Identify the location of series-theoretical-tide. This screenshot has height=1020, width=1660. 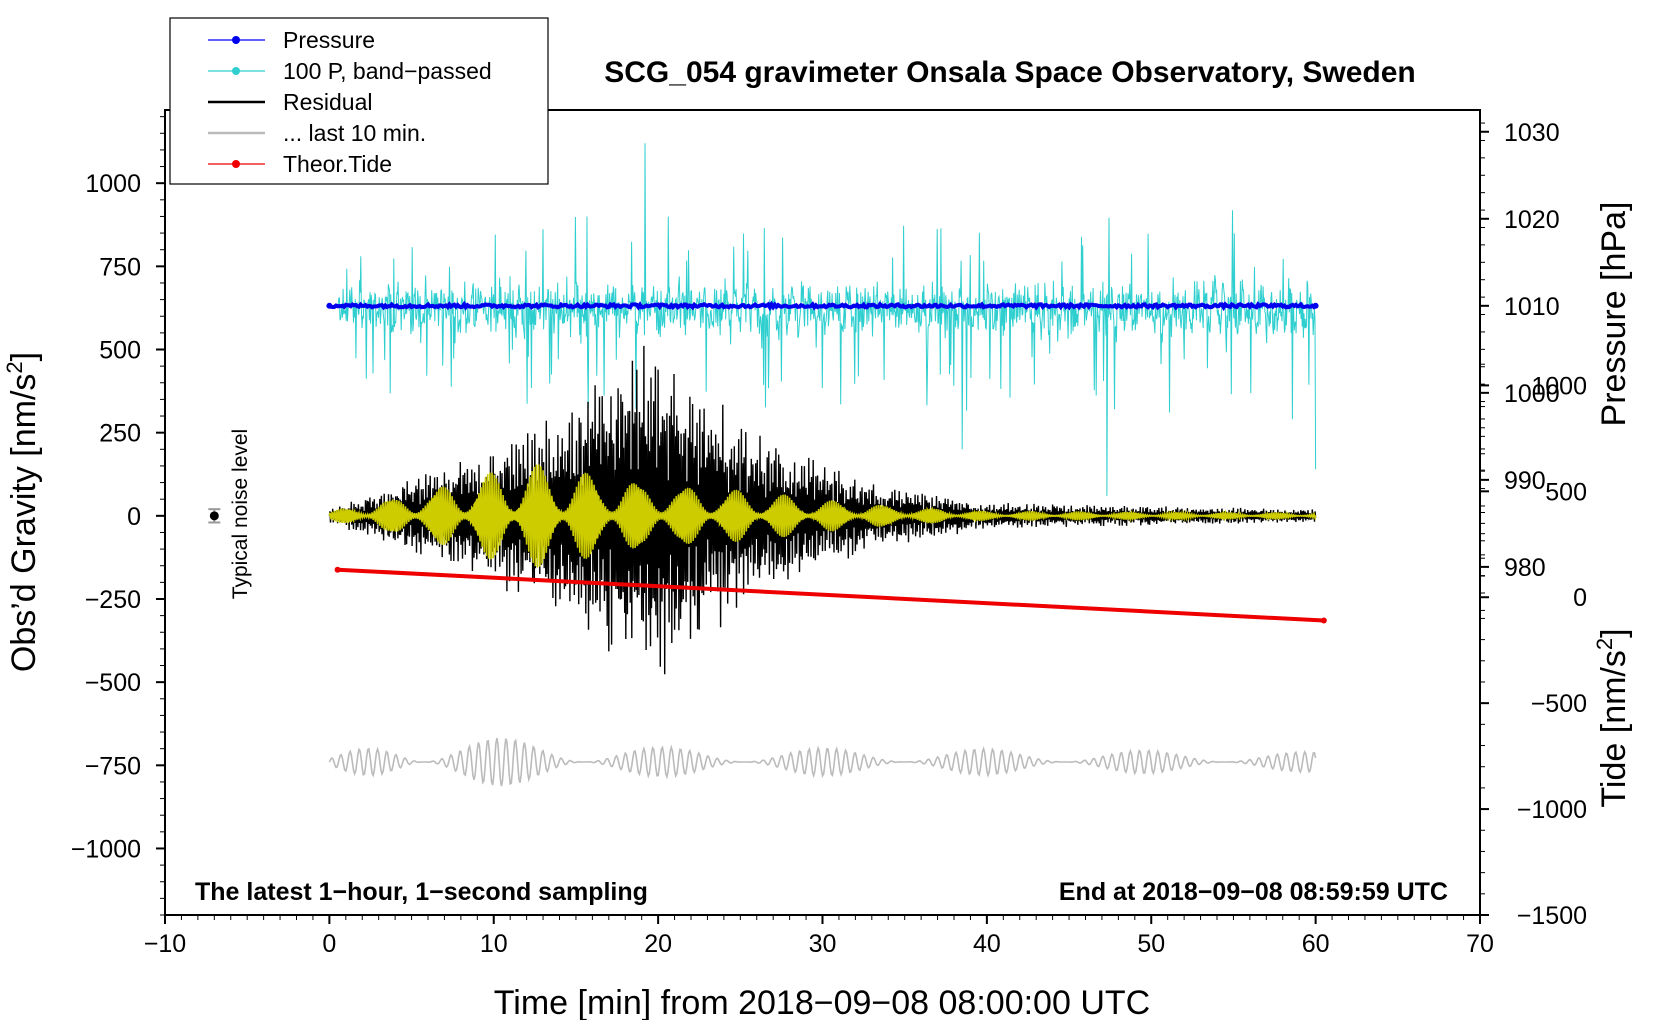
(830, 595).